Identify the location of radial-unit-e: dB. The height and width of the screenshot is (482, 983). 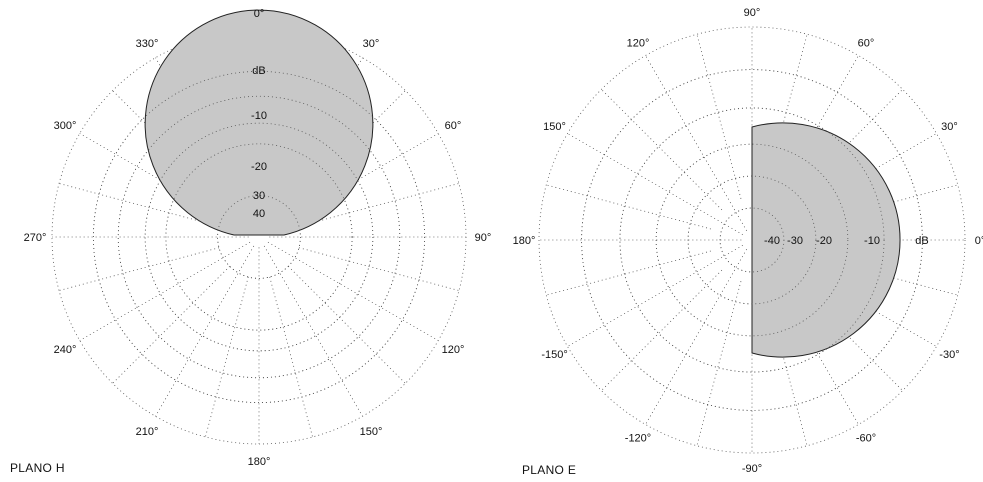
(921, 241).